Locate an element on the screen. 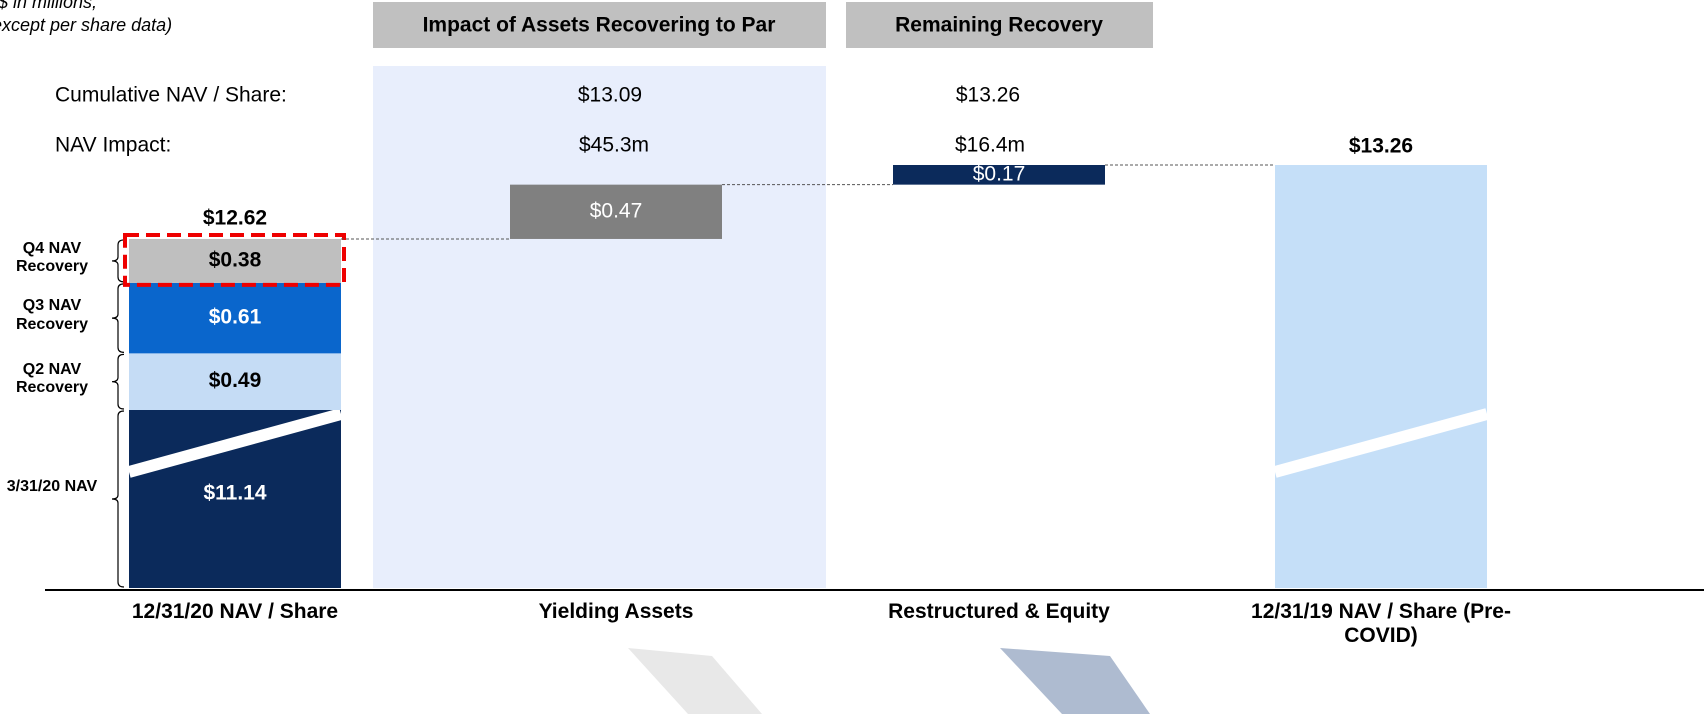 Image resolution: width=1704 pixels, height=714 pixels. header: Remaining Recovery is located at coordinates (999, 25).